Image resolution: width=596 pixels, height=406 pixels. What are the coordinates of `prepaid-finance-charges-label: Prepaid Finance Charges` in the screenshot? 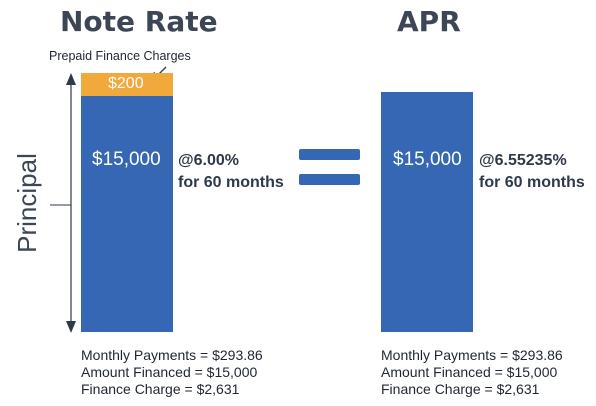 It's located at (120, 56).